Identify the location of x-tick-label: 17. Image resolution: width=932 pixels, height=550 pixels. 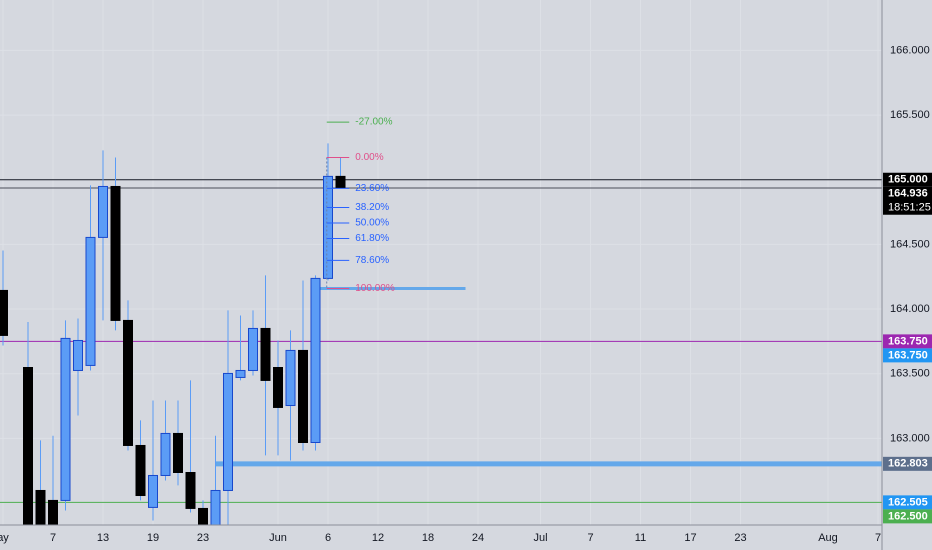
(690, 538).